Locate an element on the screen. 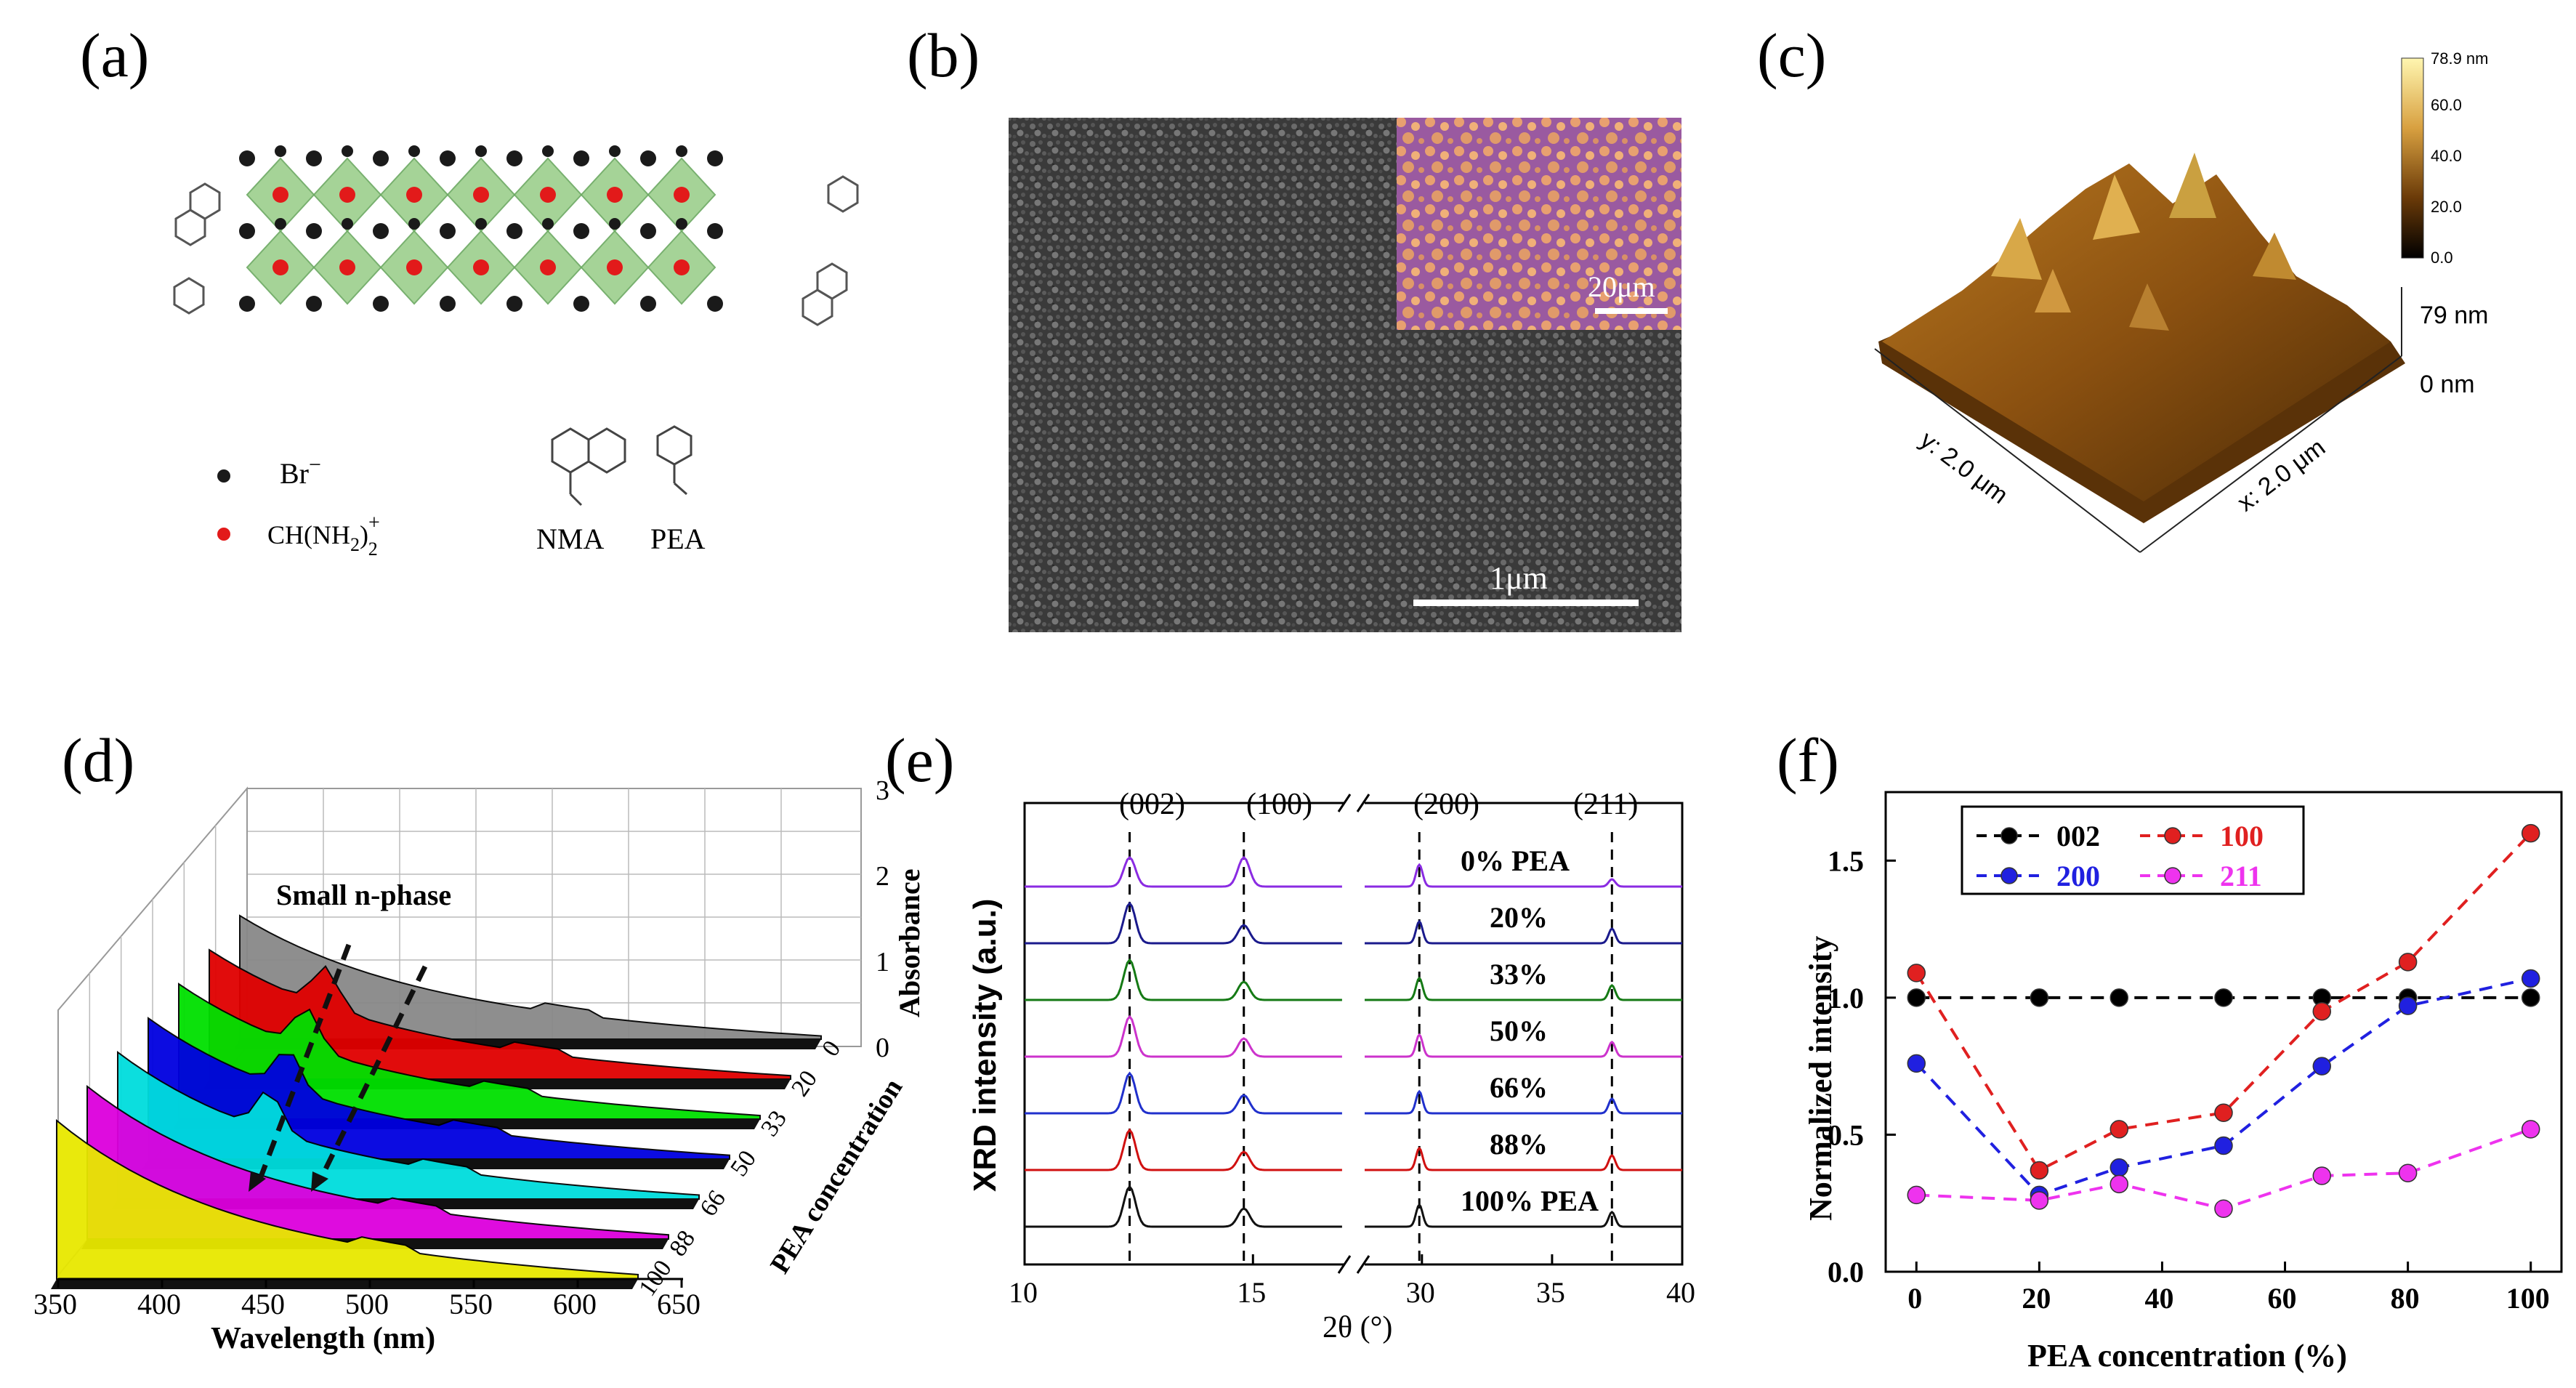 This screenshot has height=1388, width=2576. e-xtick: 10 is located at coordinates (1024, 1292).